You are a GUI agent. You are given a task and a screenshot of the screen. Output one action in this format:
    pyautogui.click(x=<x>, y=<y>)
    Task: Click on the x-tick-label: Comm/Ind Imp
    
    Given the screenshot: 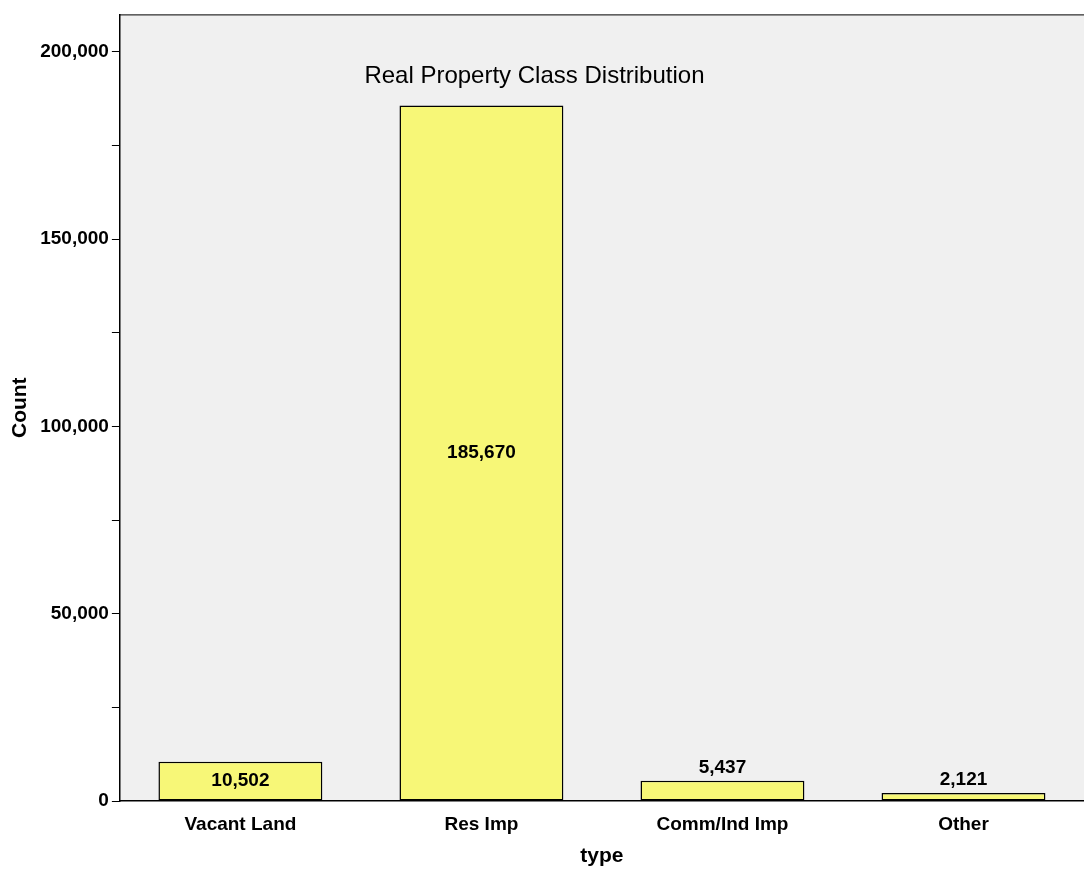 What is the action you would take?
    pyautogui.click(x=722, y=823)
    